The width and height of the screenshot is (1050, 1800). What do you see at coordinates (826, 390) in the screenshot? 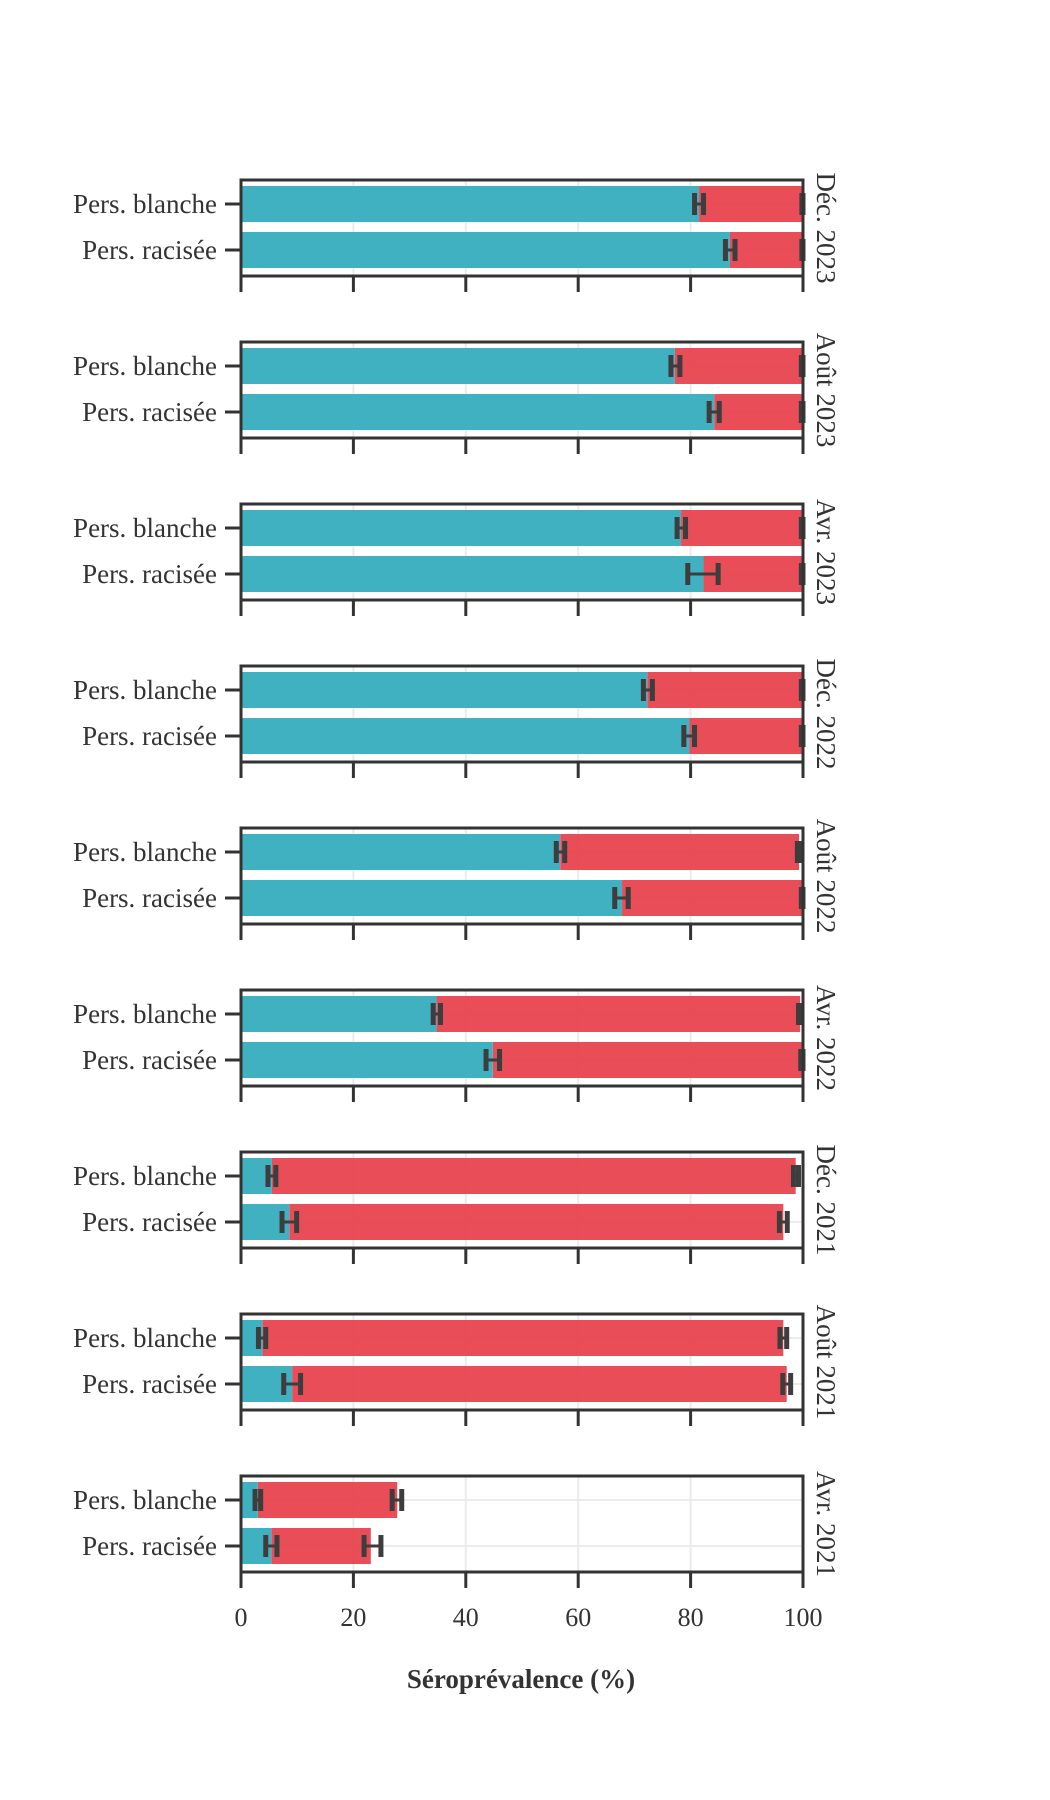
I see `panel-strip-label: Août 2023` at bounding box center [826, 390].